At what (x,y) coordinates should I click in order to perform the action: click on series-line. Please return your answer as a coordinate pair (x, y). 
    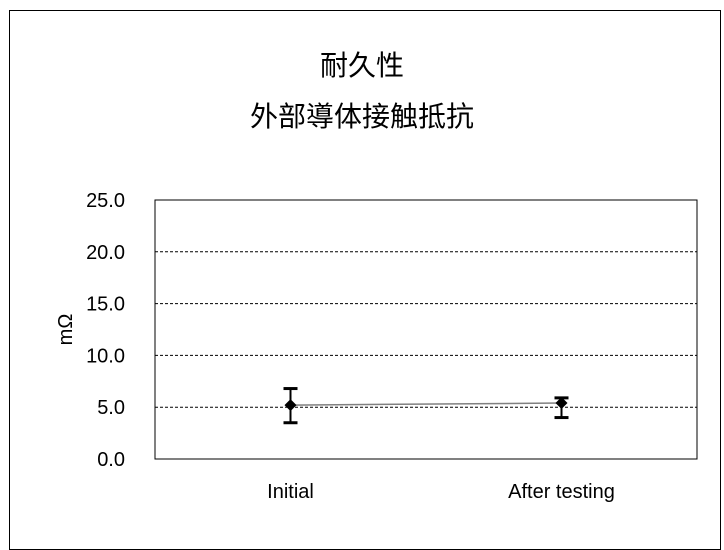
    Looking at the image, I should click on (426, 404).